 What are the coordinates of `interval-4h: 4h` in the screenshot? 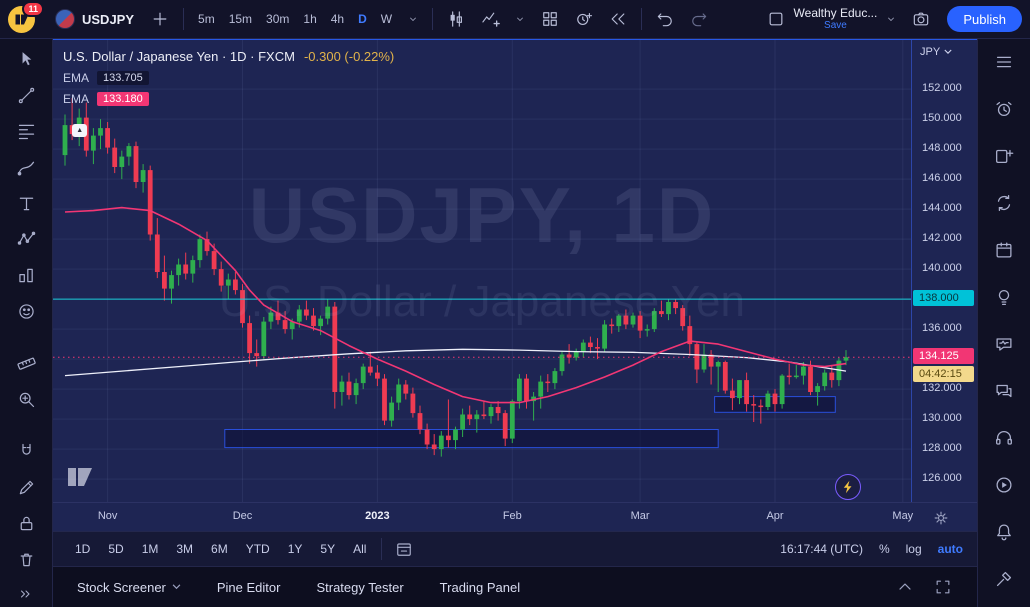 It's located at (337, 19).